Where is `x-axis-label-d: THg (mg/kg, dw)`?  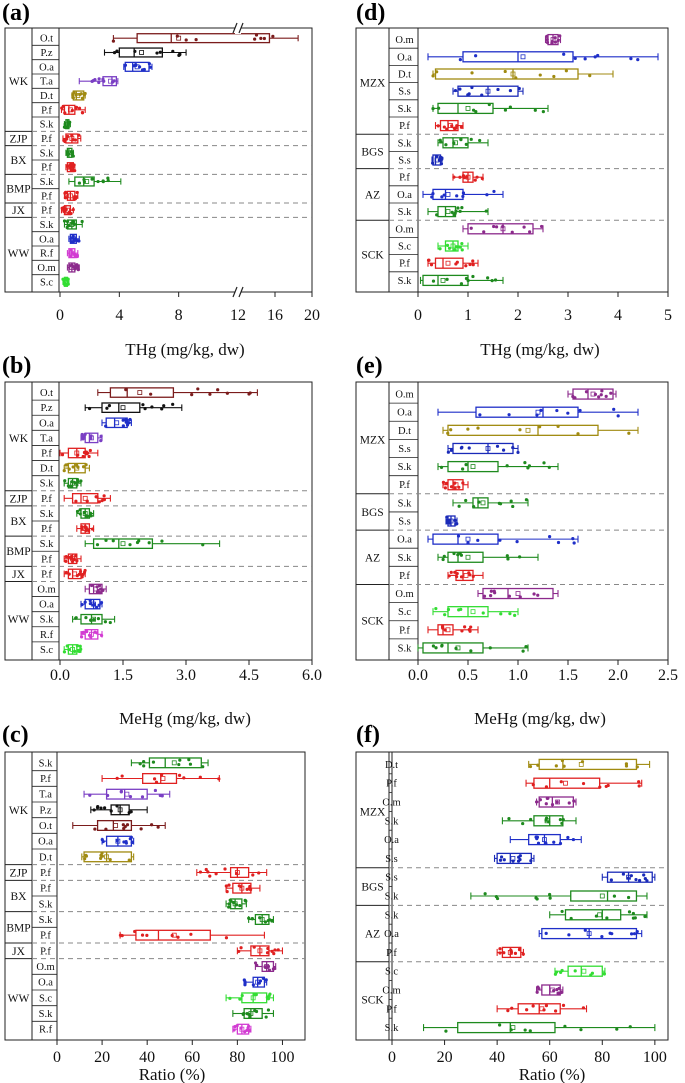 x-axis-label-d: THg (mg/kg, dw) is located at coordinates (539, 349).